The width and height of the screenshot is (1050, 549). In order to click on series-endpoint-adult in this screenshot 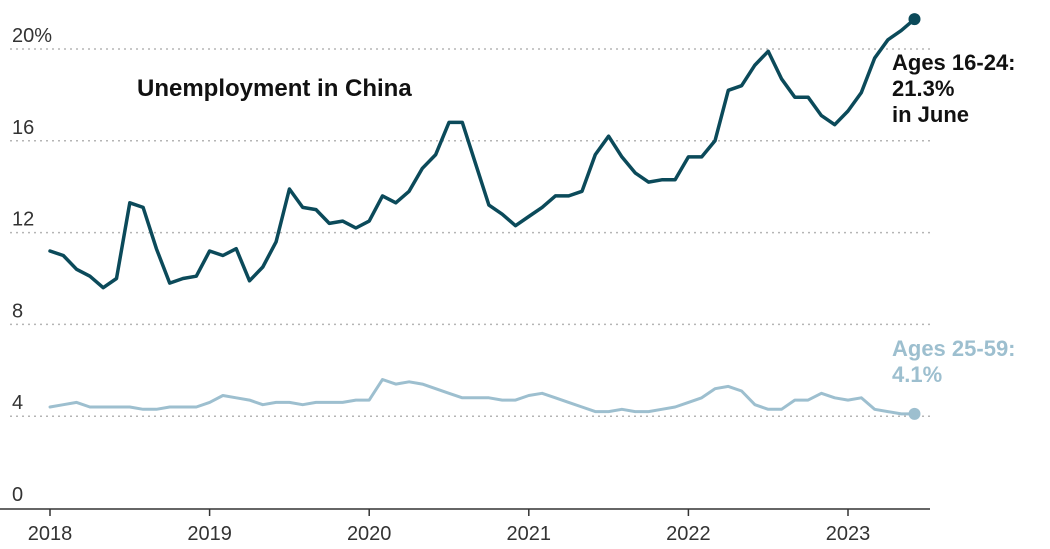, I will do `click(914, 413)`.